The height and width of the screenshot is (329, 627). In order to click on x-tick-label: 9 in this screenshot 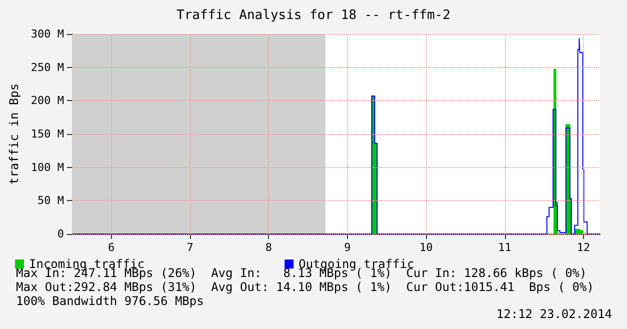, I will do `click(347, 247)`.